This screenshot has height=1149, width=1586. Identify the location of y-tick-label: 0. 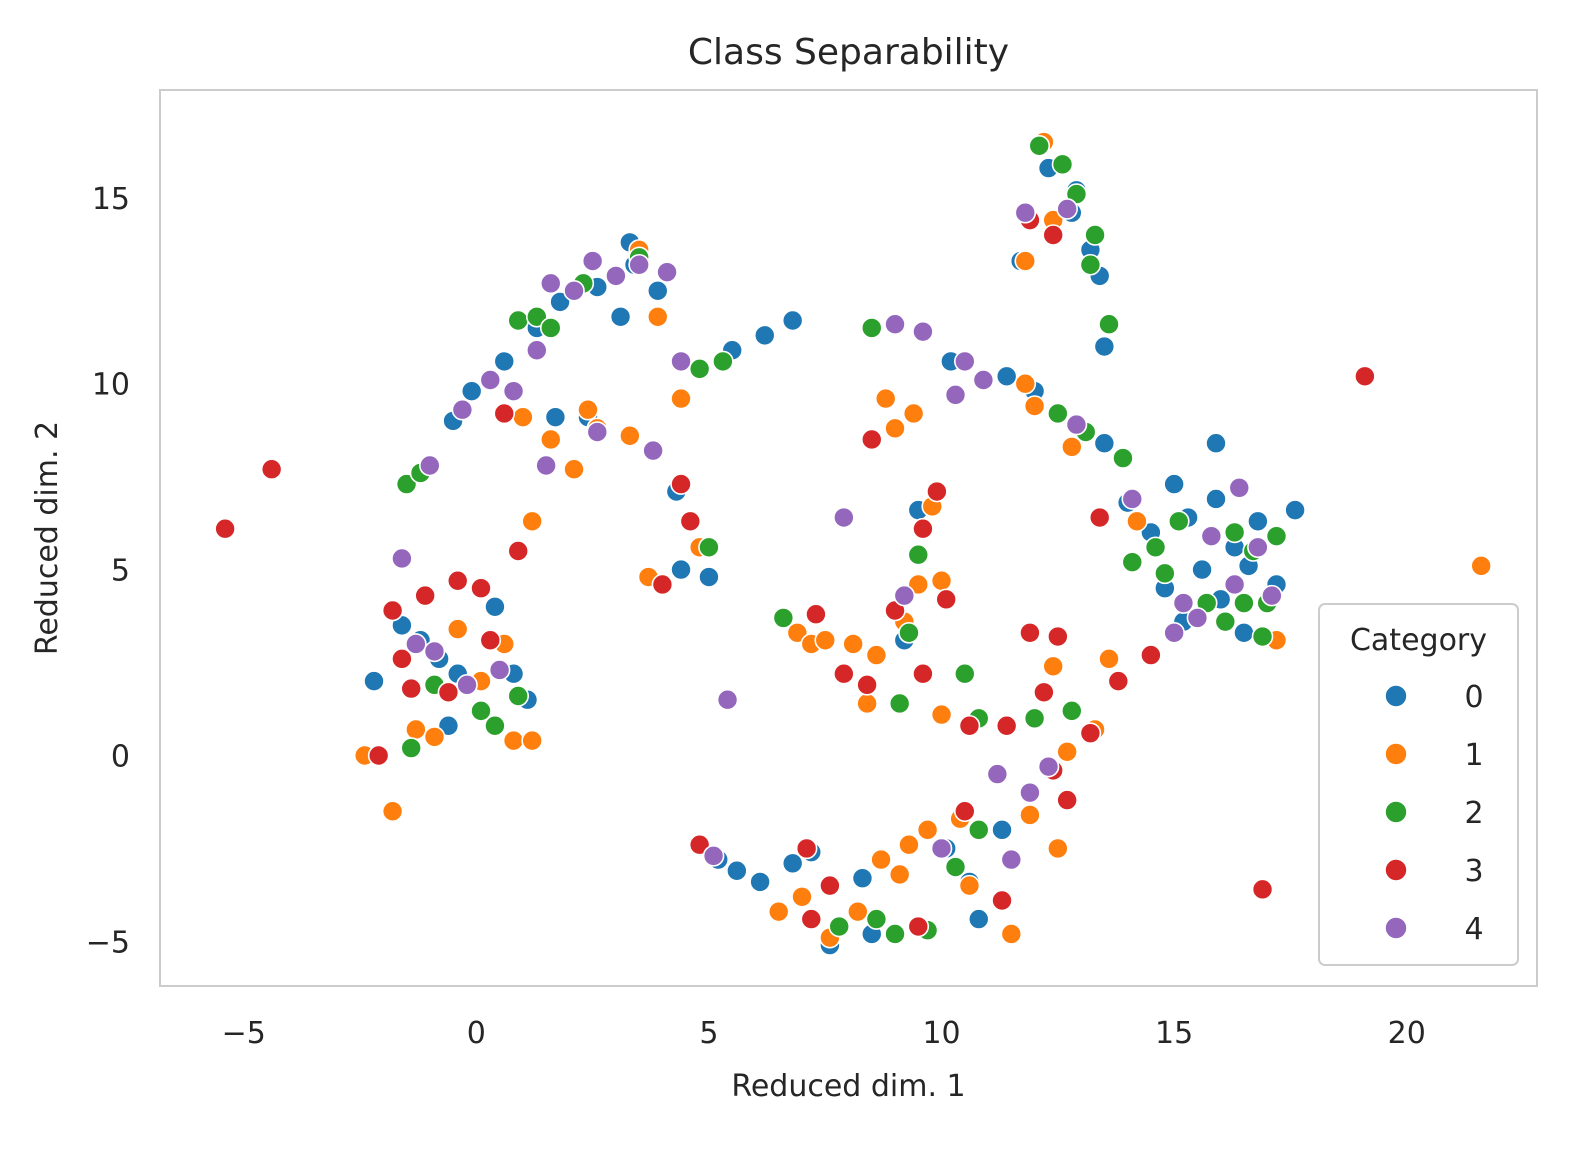
(120, 756).